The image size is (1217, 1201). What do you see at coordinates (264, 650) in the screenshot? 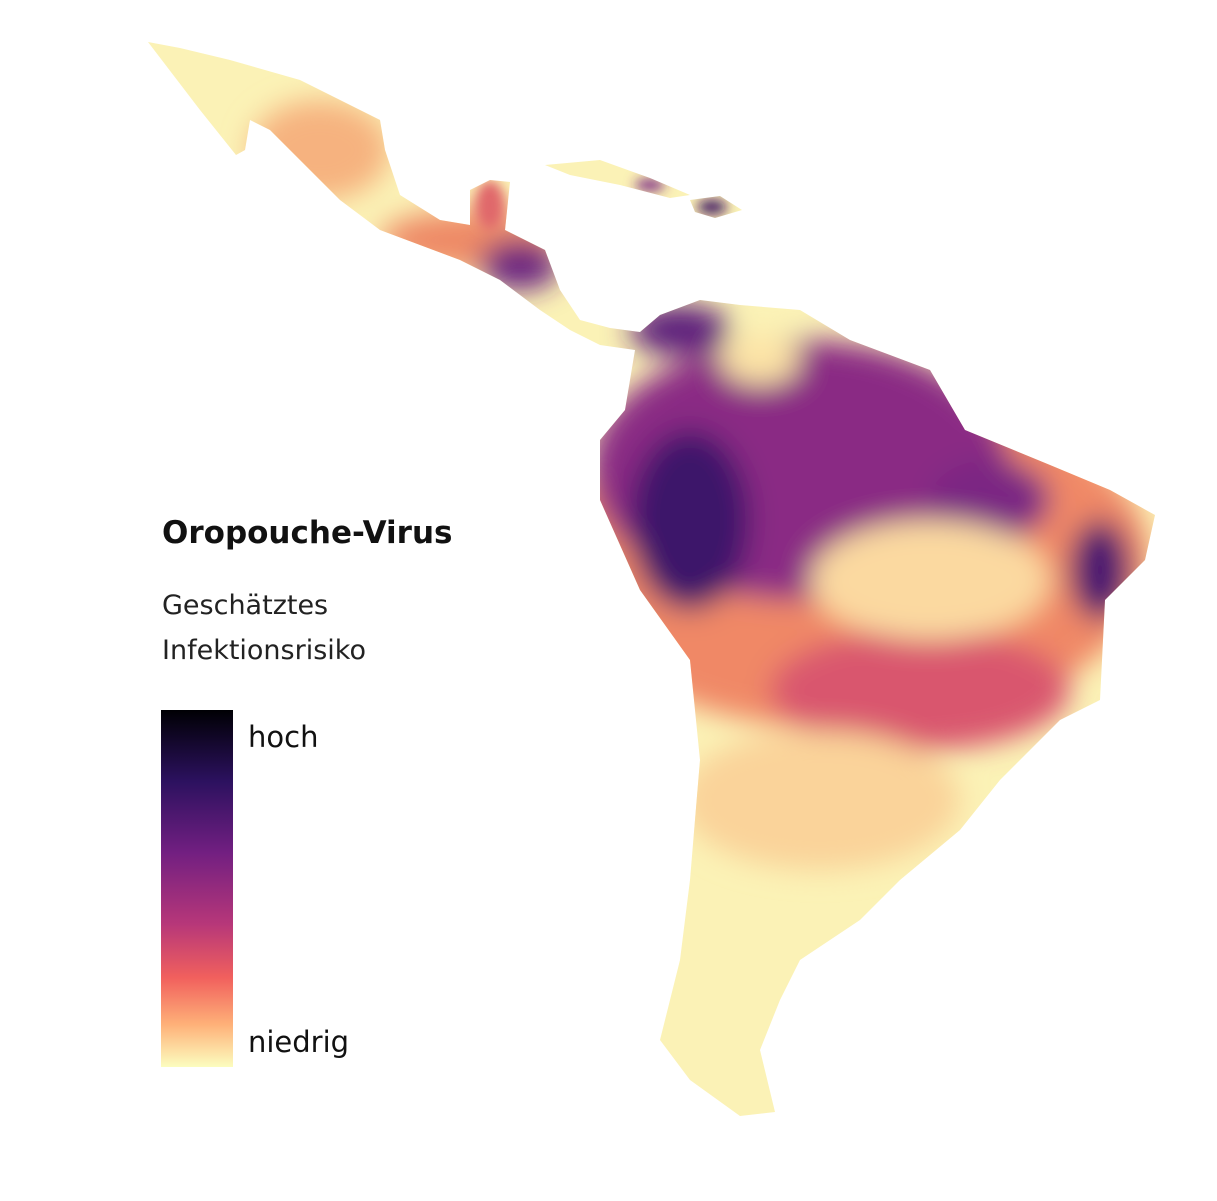
I see `legend-subtitle: Infektionsrisiko` at bounding box center [264, 650].